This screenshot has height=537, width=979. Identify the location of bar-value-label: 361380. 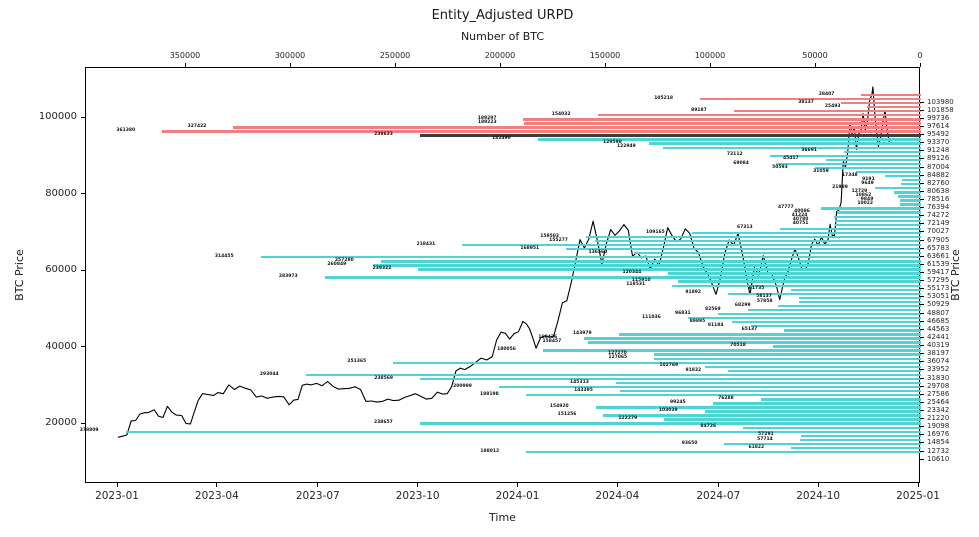
(126, 131).